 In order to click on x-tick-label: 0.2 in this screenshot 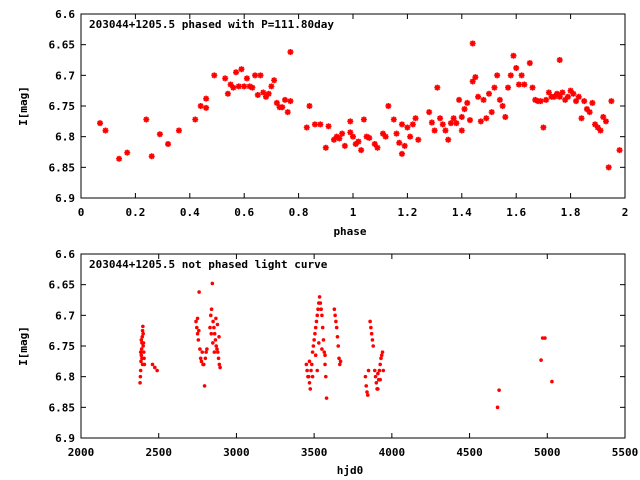, I will do `click(135, 212)`.